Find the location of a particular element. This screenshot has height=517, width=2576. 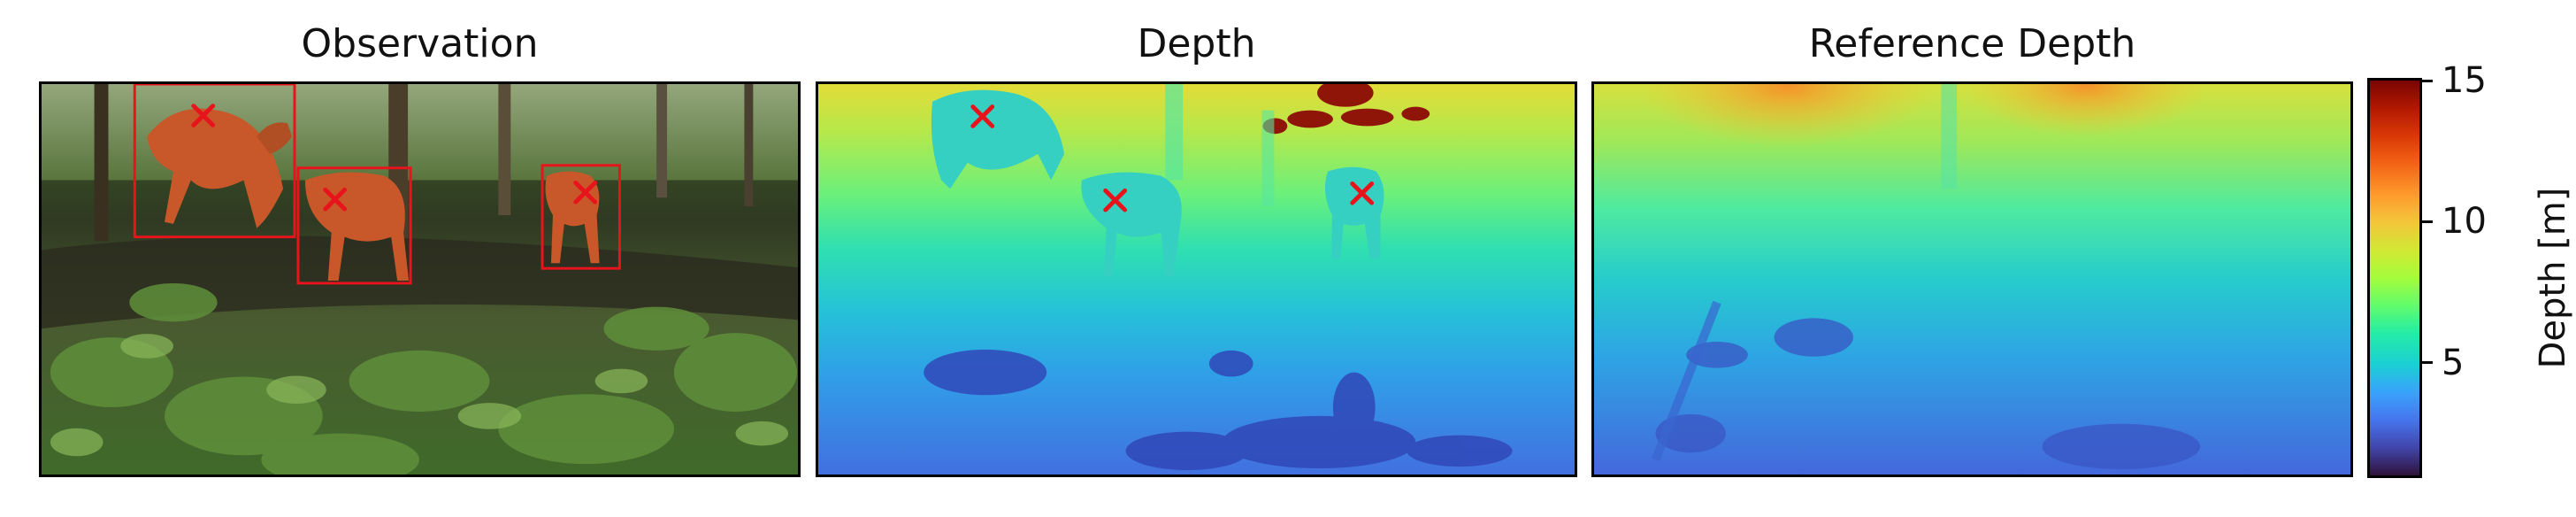

colorbar-tick-label-5: 5 is located at coordinates (2453, 362).